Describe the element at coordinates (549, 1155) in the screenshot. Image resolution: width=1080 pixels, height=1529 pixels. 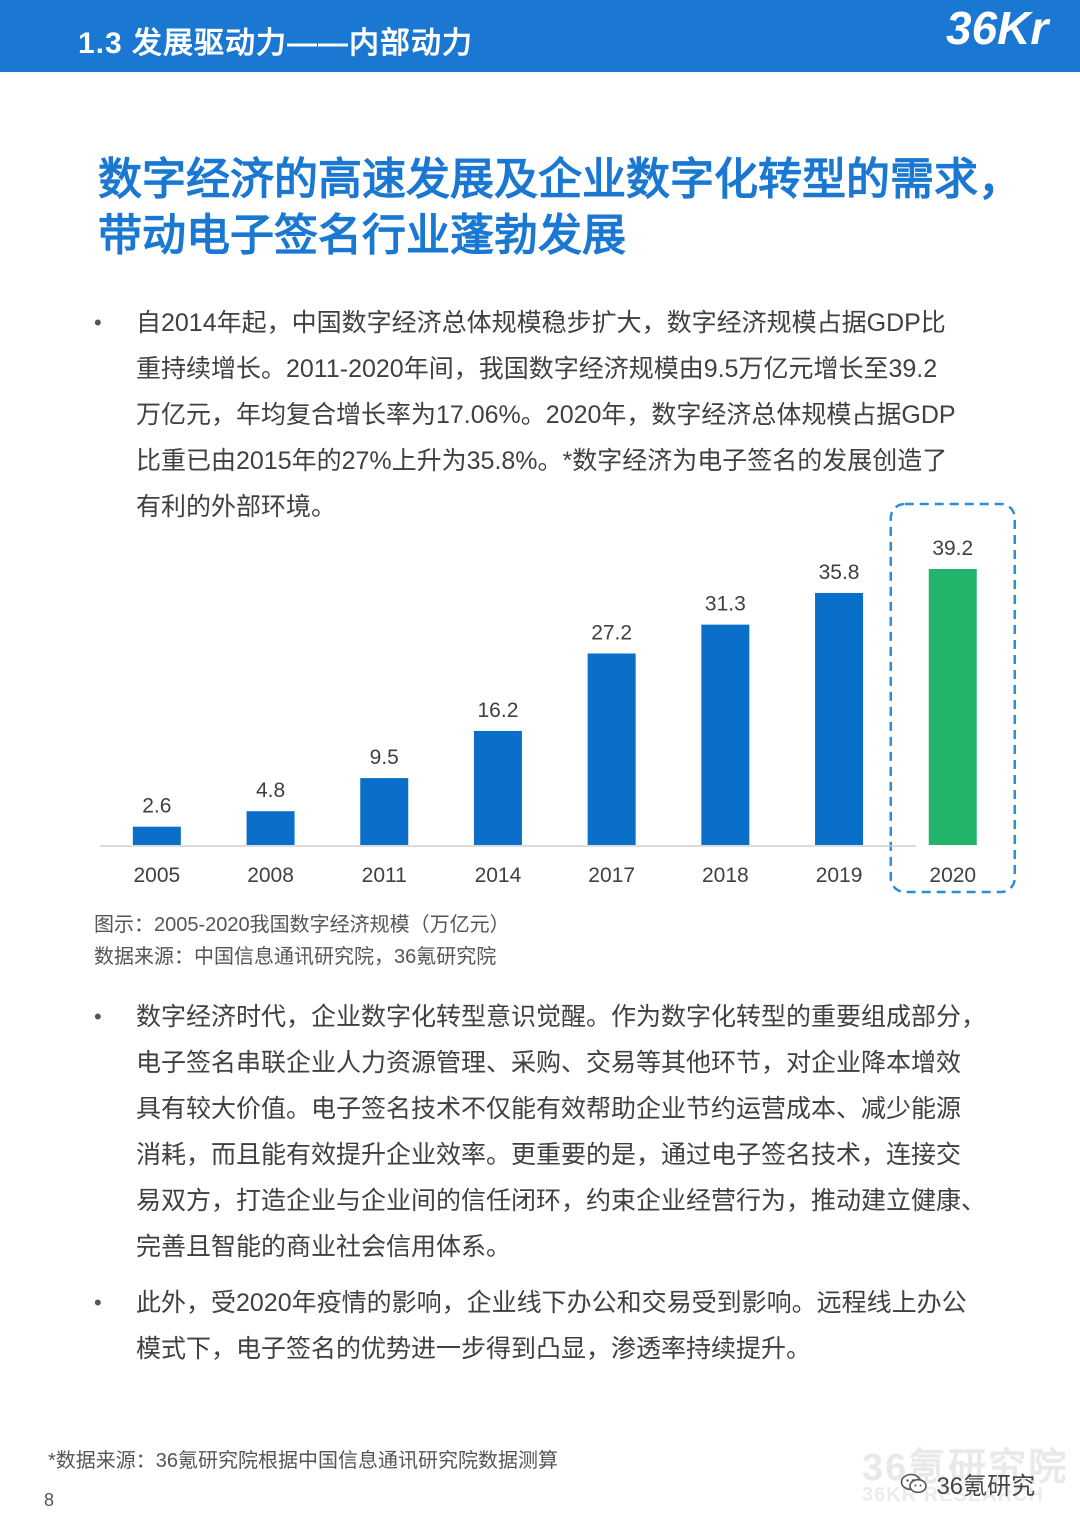
I see `text-line: 消耗，而且能有效提升企业效率。更重要的是，通过电子签名技术，连接交` at that location.